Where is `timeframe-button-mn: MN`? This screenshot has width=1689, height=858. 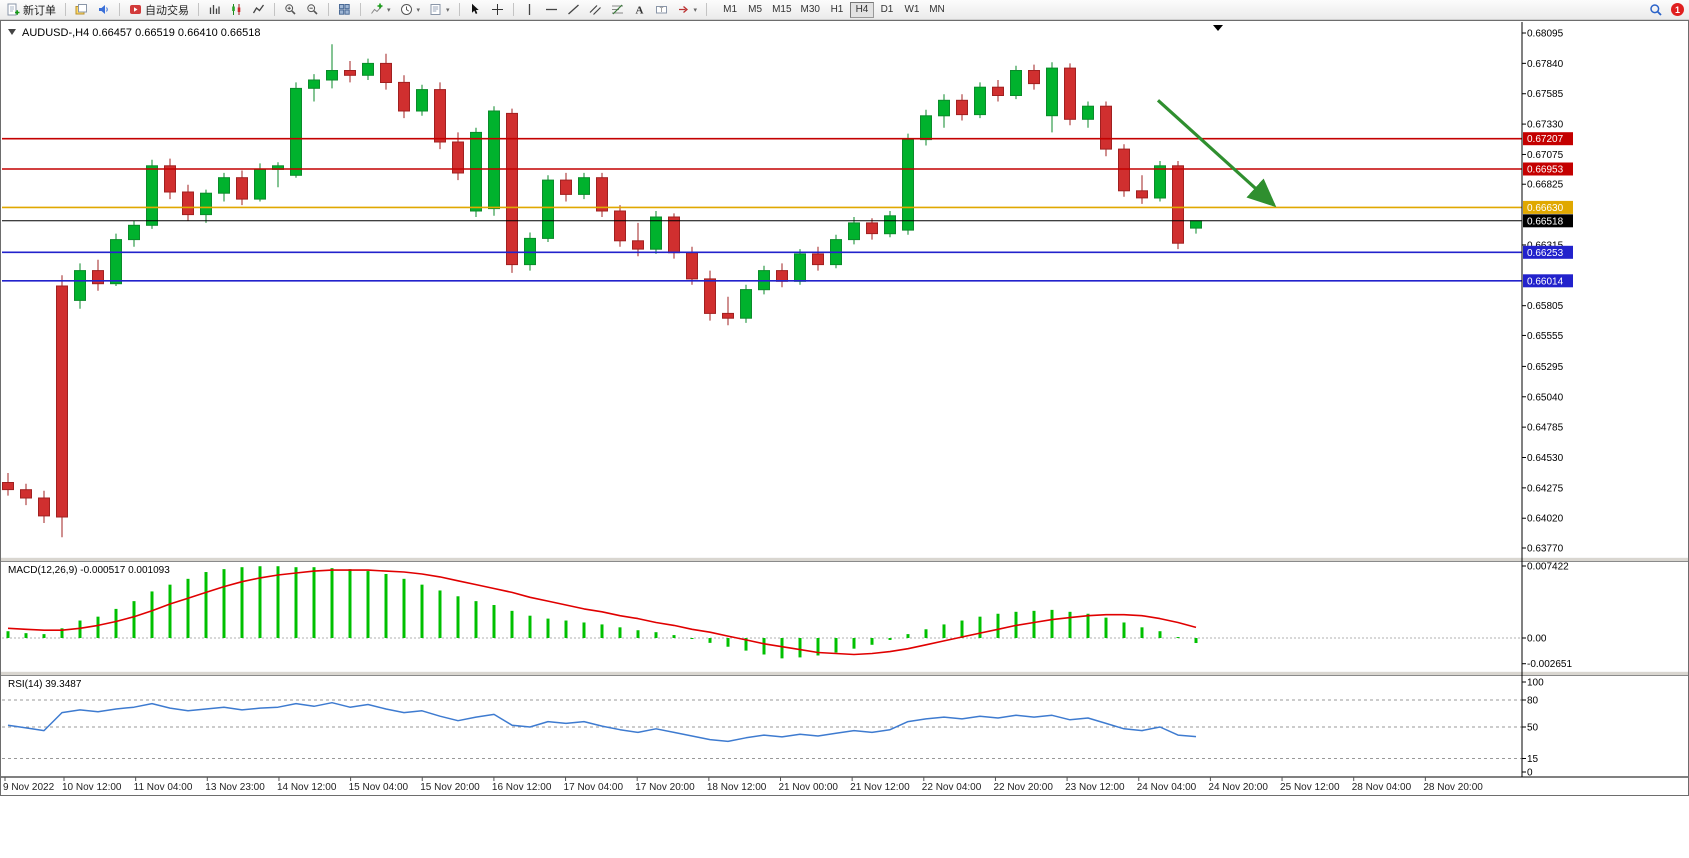
timeframe-button-mn: MN is located at coordinates (937, 10).